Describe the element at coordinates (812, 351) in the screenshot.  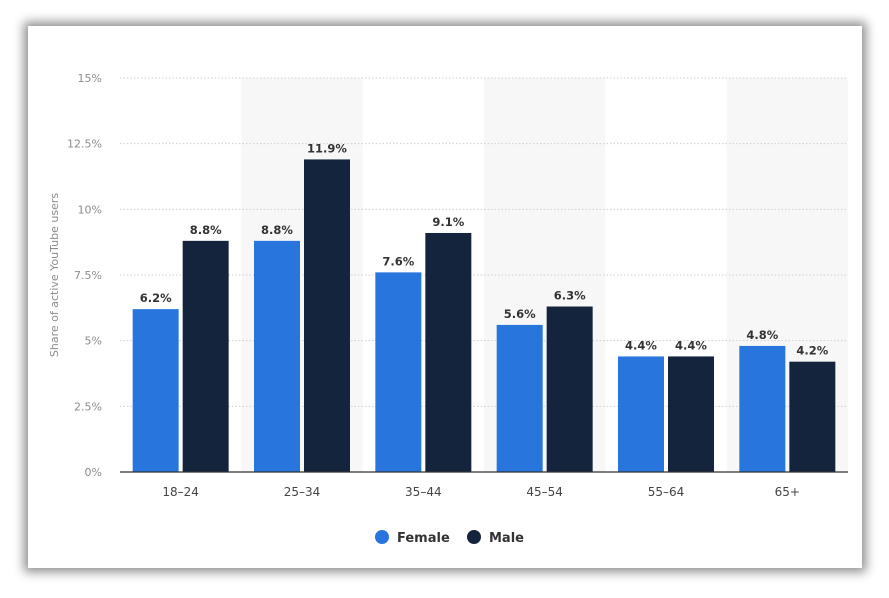
I see `value-label: 4.2%` at that location.